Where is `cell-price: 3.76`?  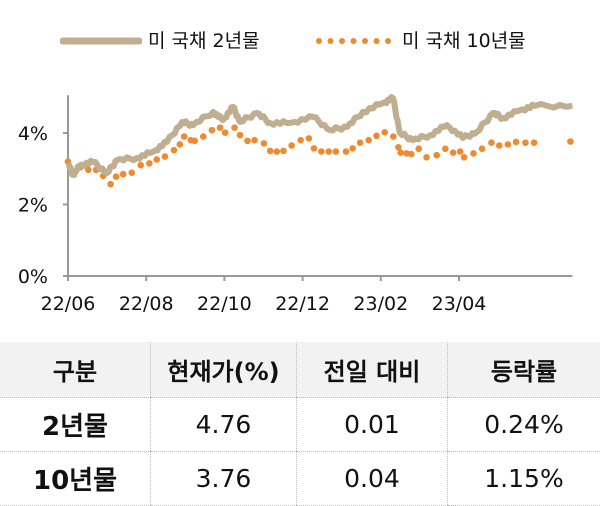
cell-price: 3.76 is located at coordinates (224, 479).